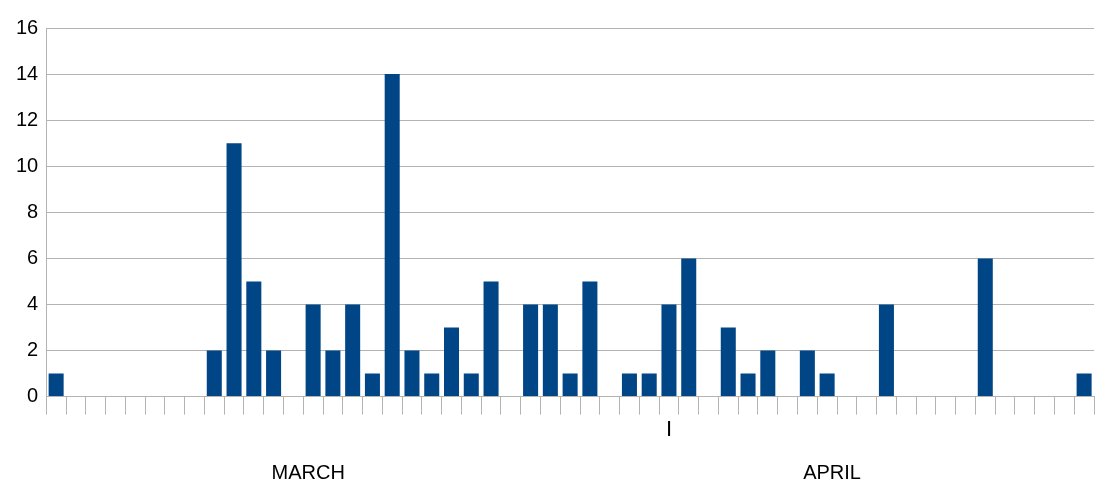  What do you see at coordinates (308, 471) in the screenshot?
I see `text: MARCH` at bounding box center [308, 471].